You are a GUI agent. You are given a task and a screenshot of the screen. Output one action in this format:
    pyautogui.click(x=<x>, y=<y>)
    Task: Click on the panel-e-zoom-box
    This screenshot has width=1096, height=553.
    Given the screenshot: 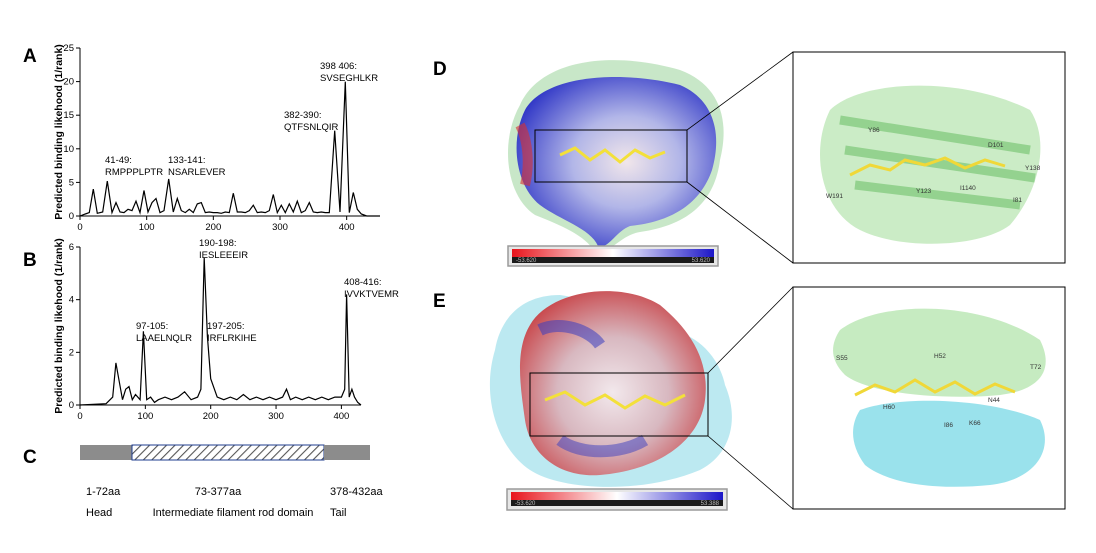 What is the action you would take?
    pyautogui.click(x=619, y=404)
    